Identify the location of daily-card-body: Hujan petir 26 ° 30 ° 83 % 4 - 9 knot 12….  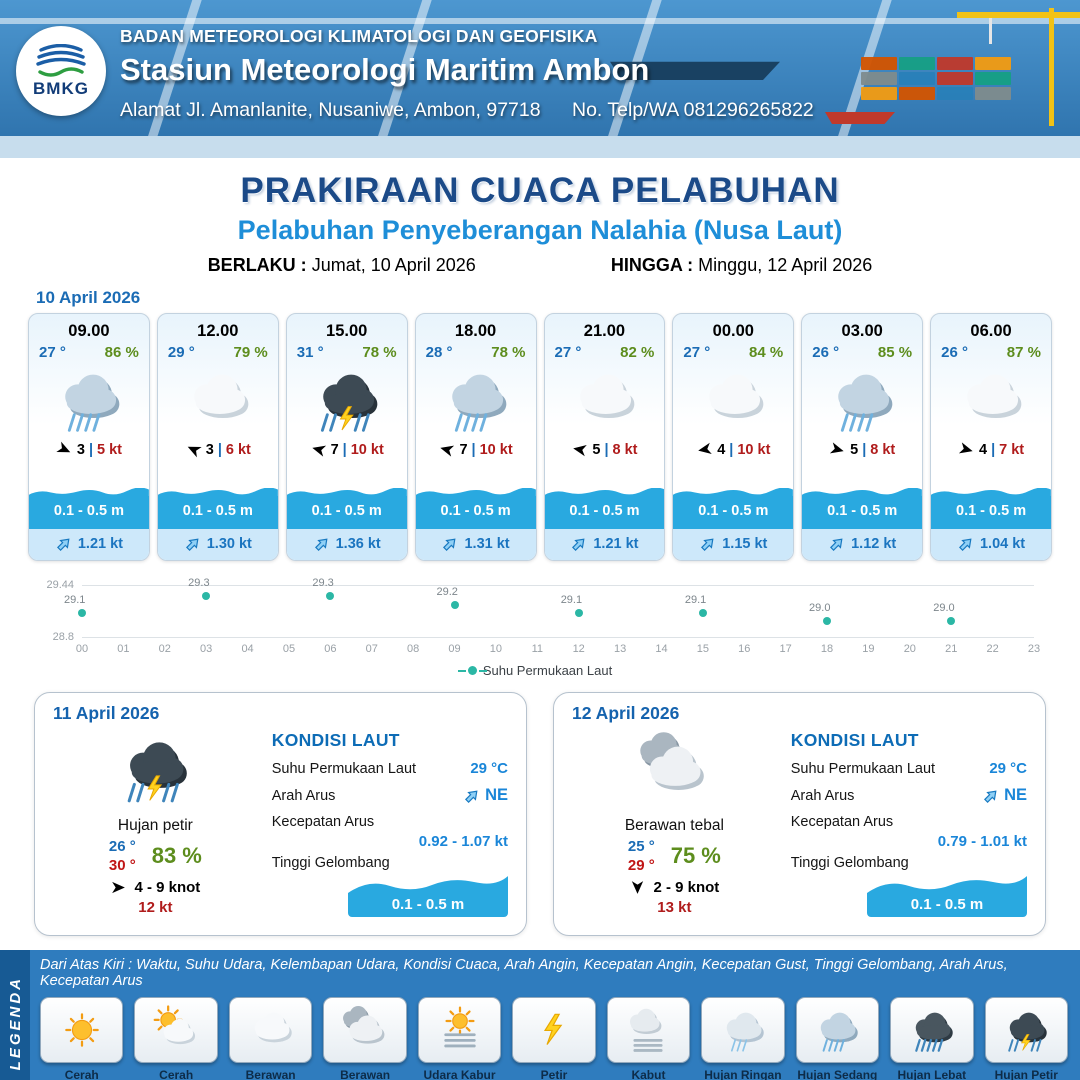
(280, 824).